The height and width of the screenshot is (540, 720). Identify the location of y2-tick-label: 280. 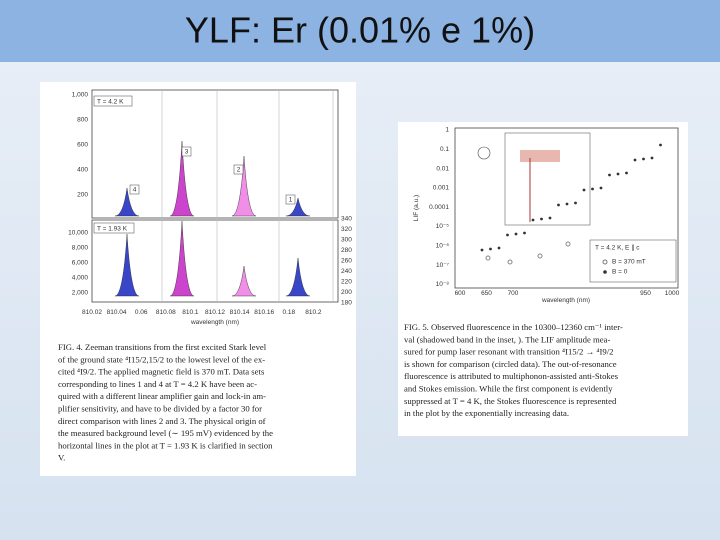
(346, 250).